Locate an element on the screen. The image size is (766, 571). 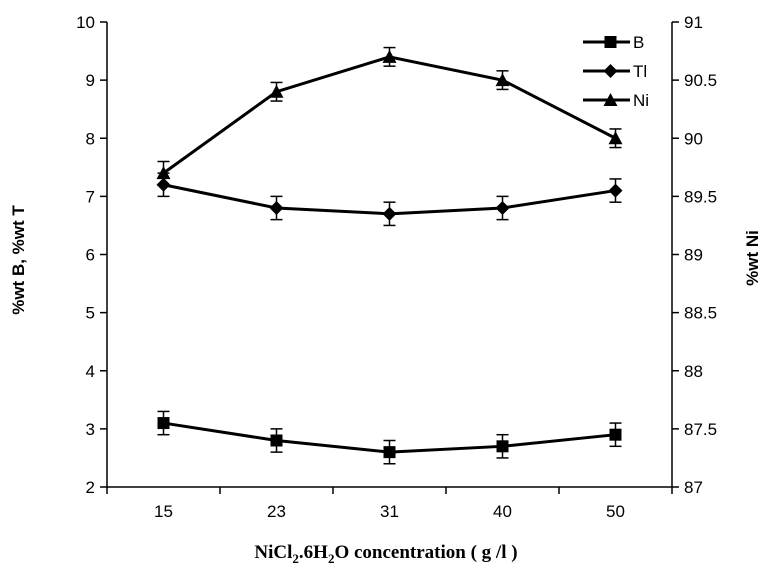
left-tick-label: 10 is located at coordinates (85, 22).